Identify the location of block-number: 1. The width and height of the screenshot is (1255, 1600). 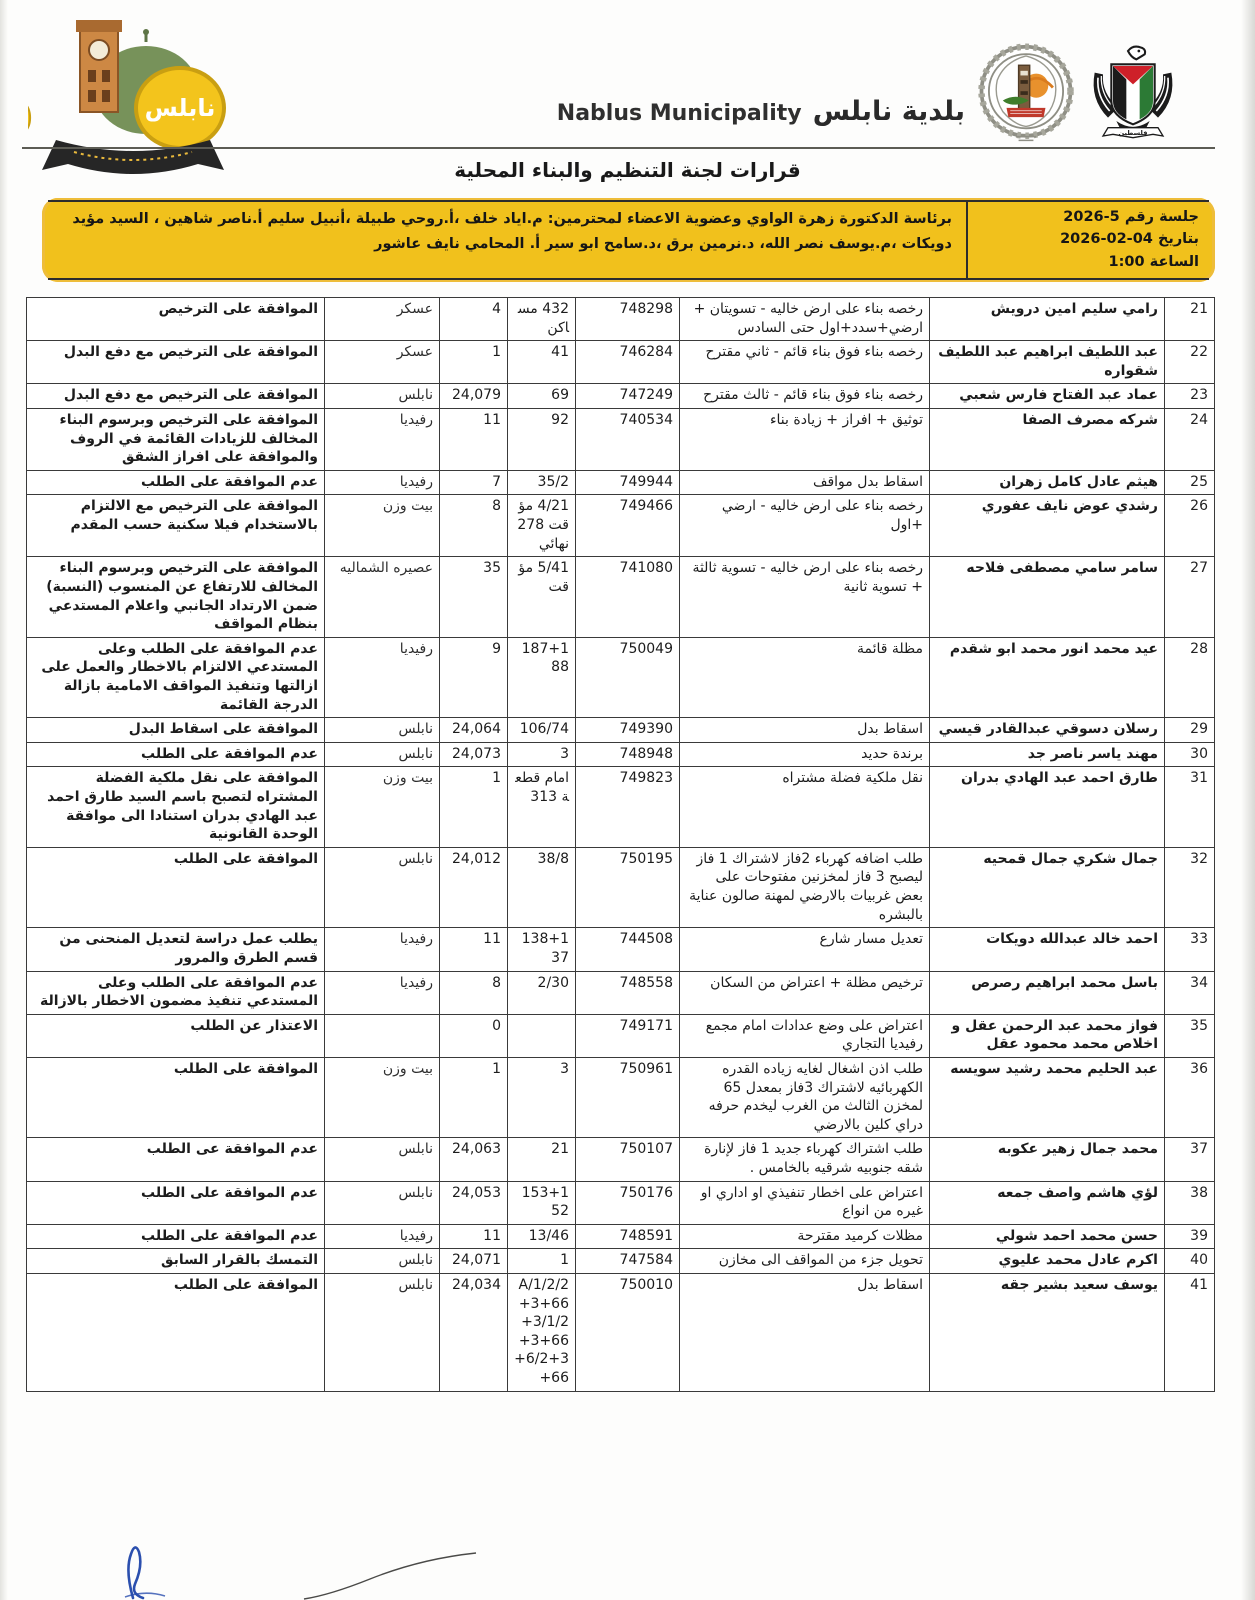
(473, 1097).